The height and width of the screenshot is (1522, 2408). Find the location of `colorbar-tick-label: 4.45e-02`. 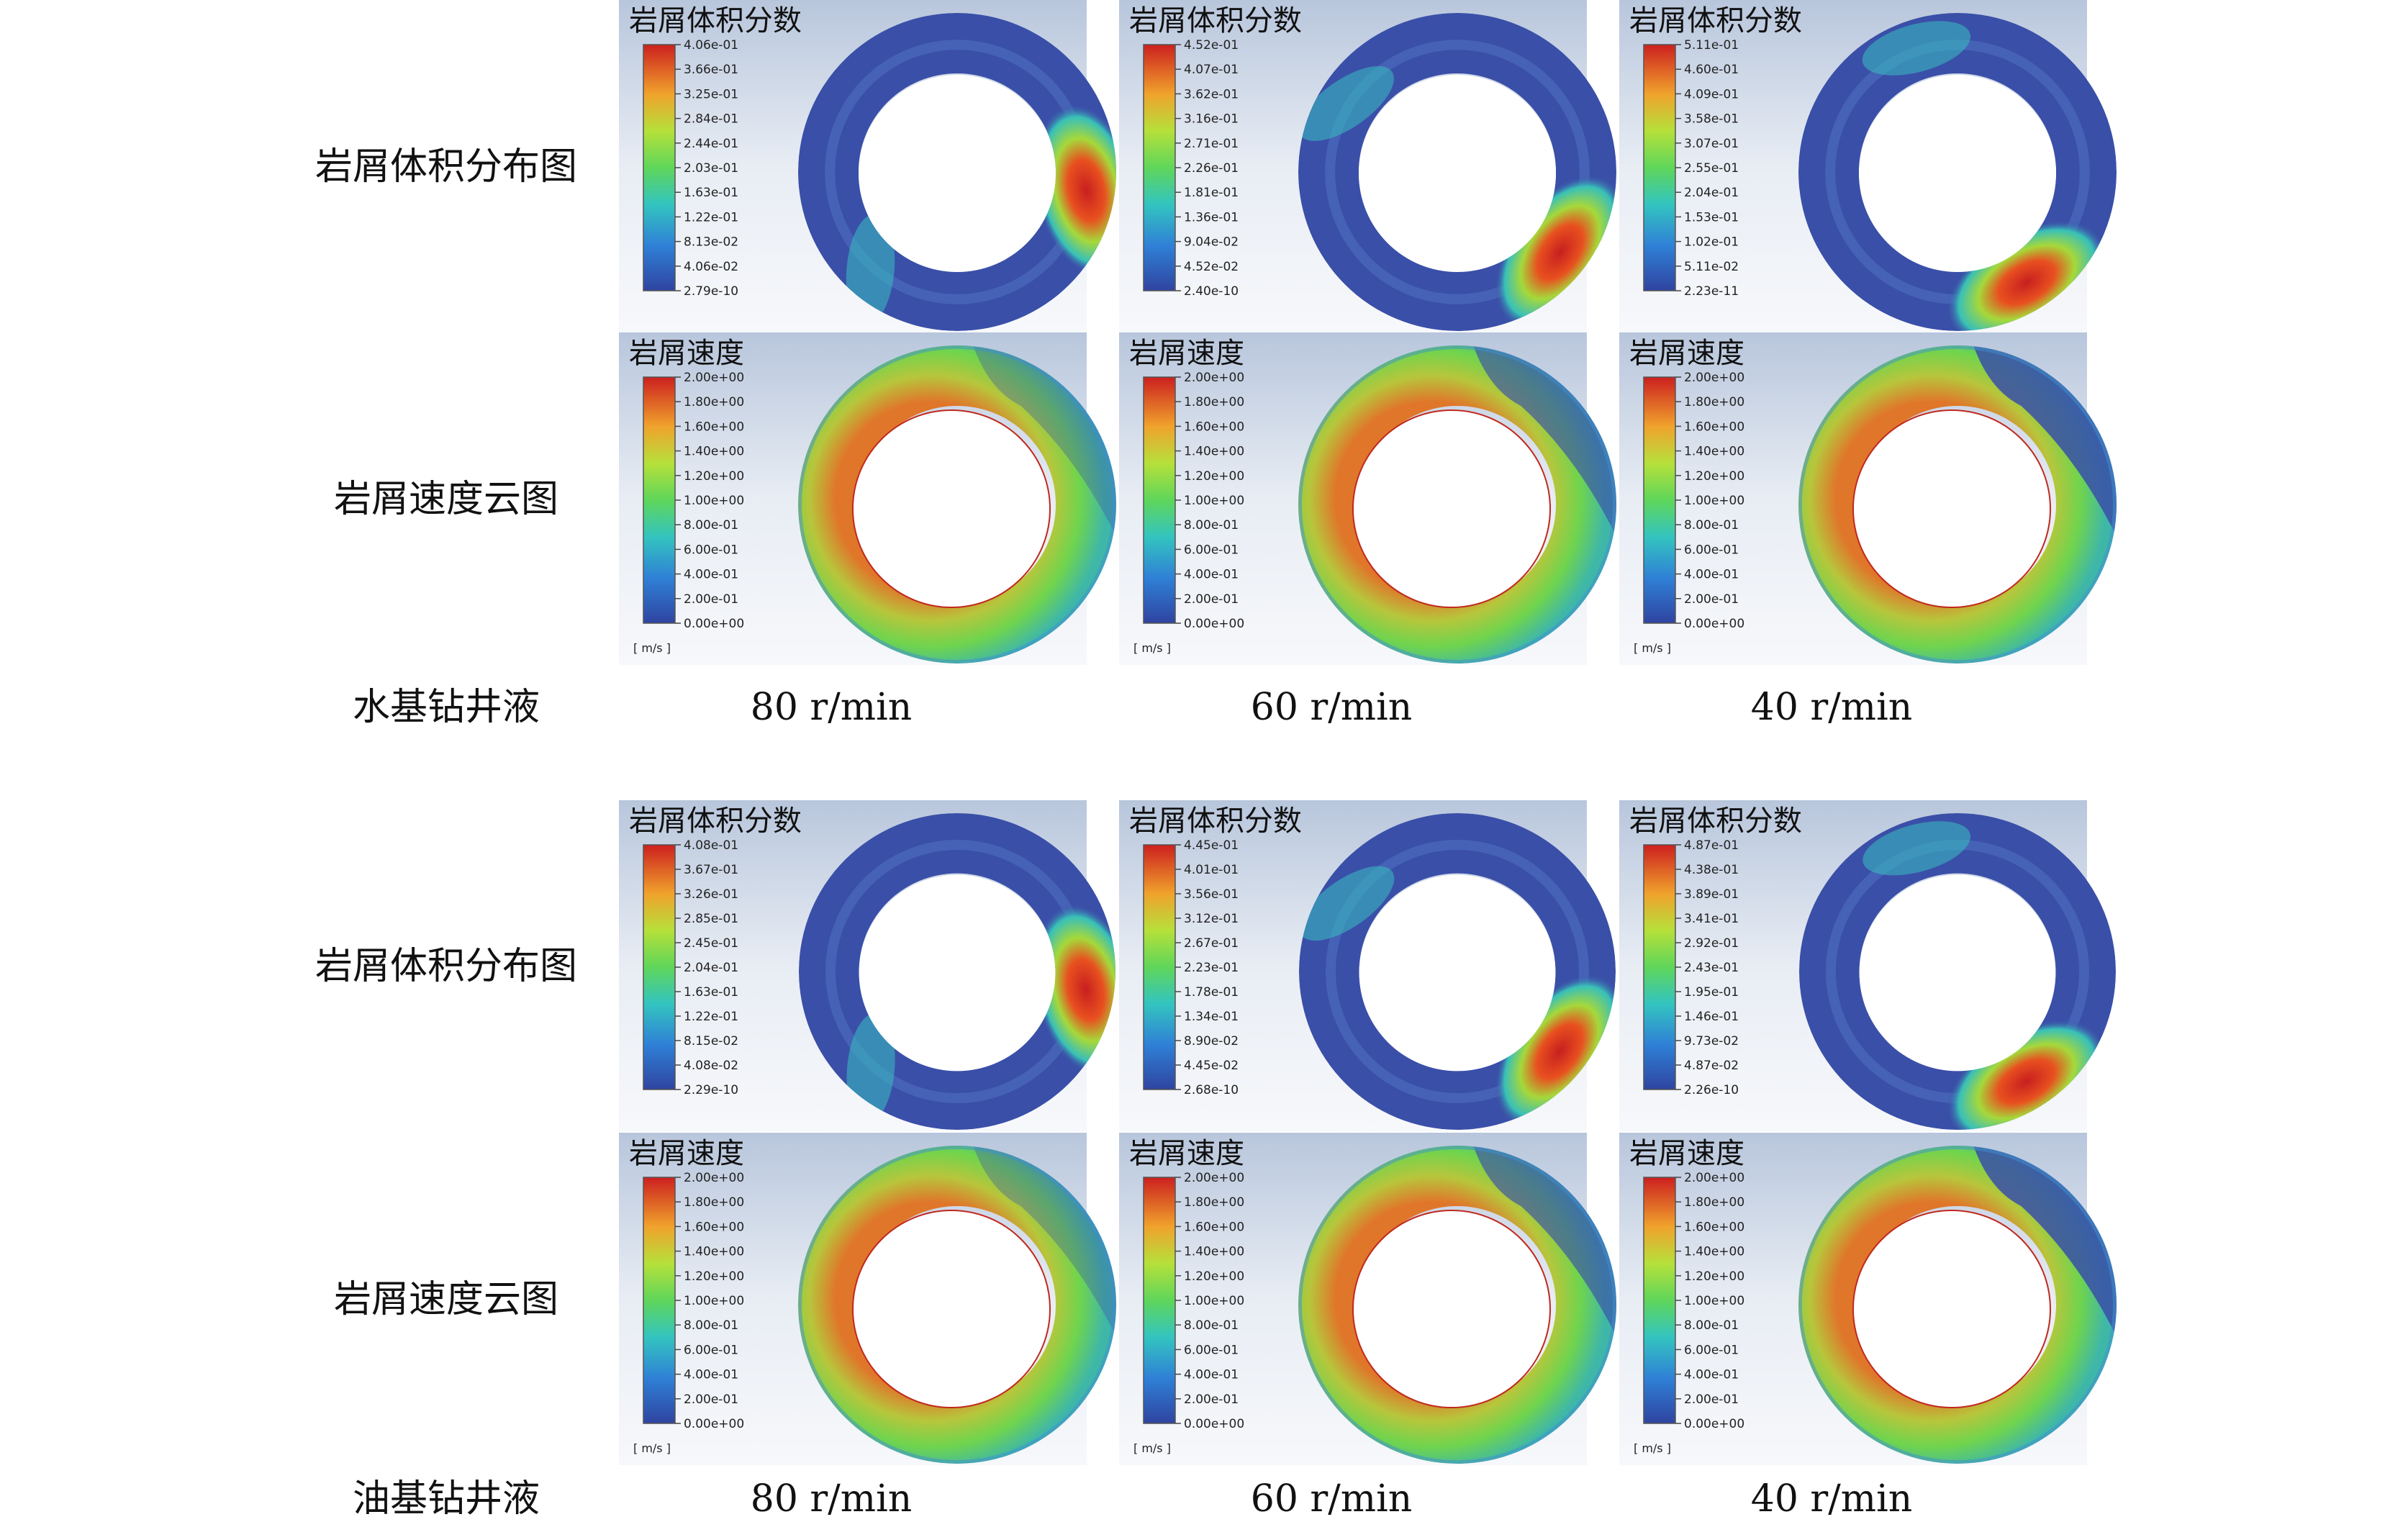

colorbar-tick-label: 4.45e-02 is located at coordinates (1211, 1066).